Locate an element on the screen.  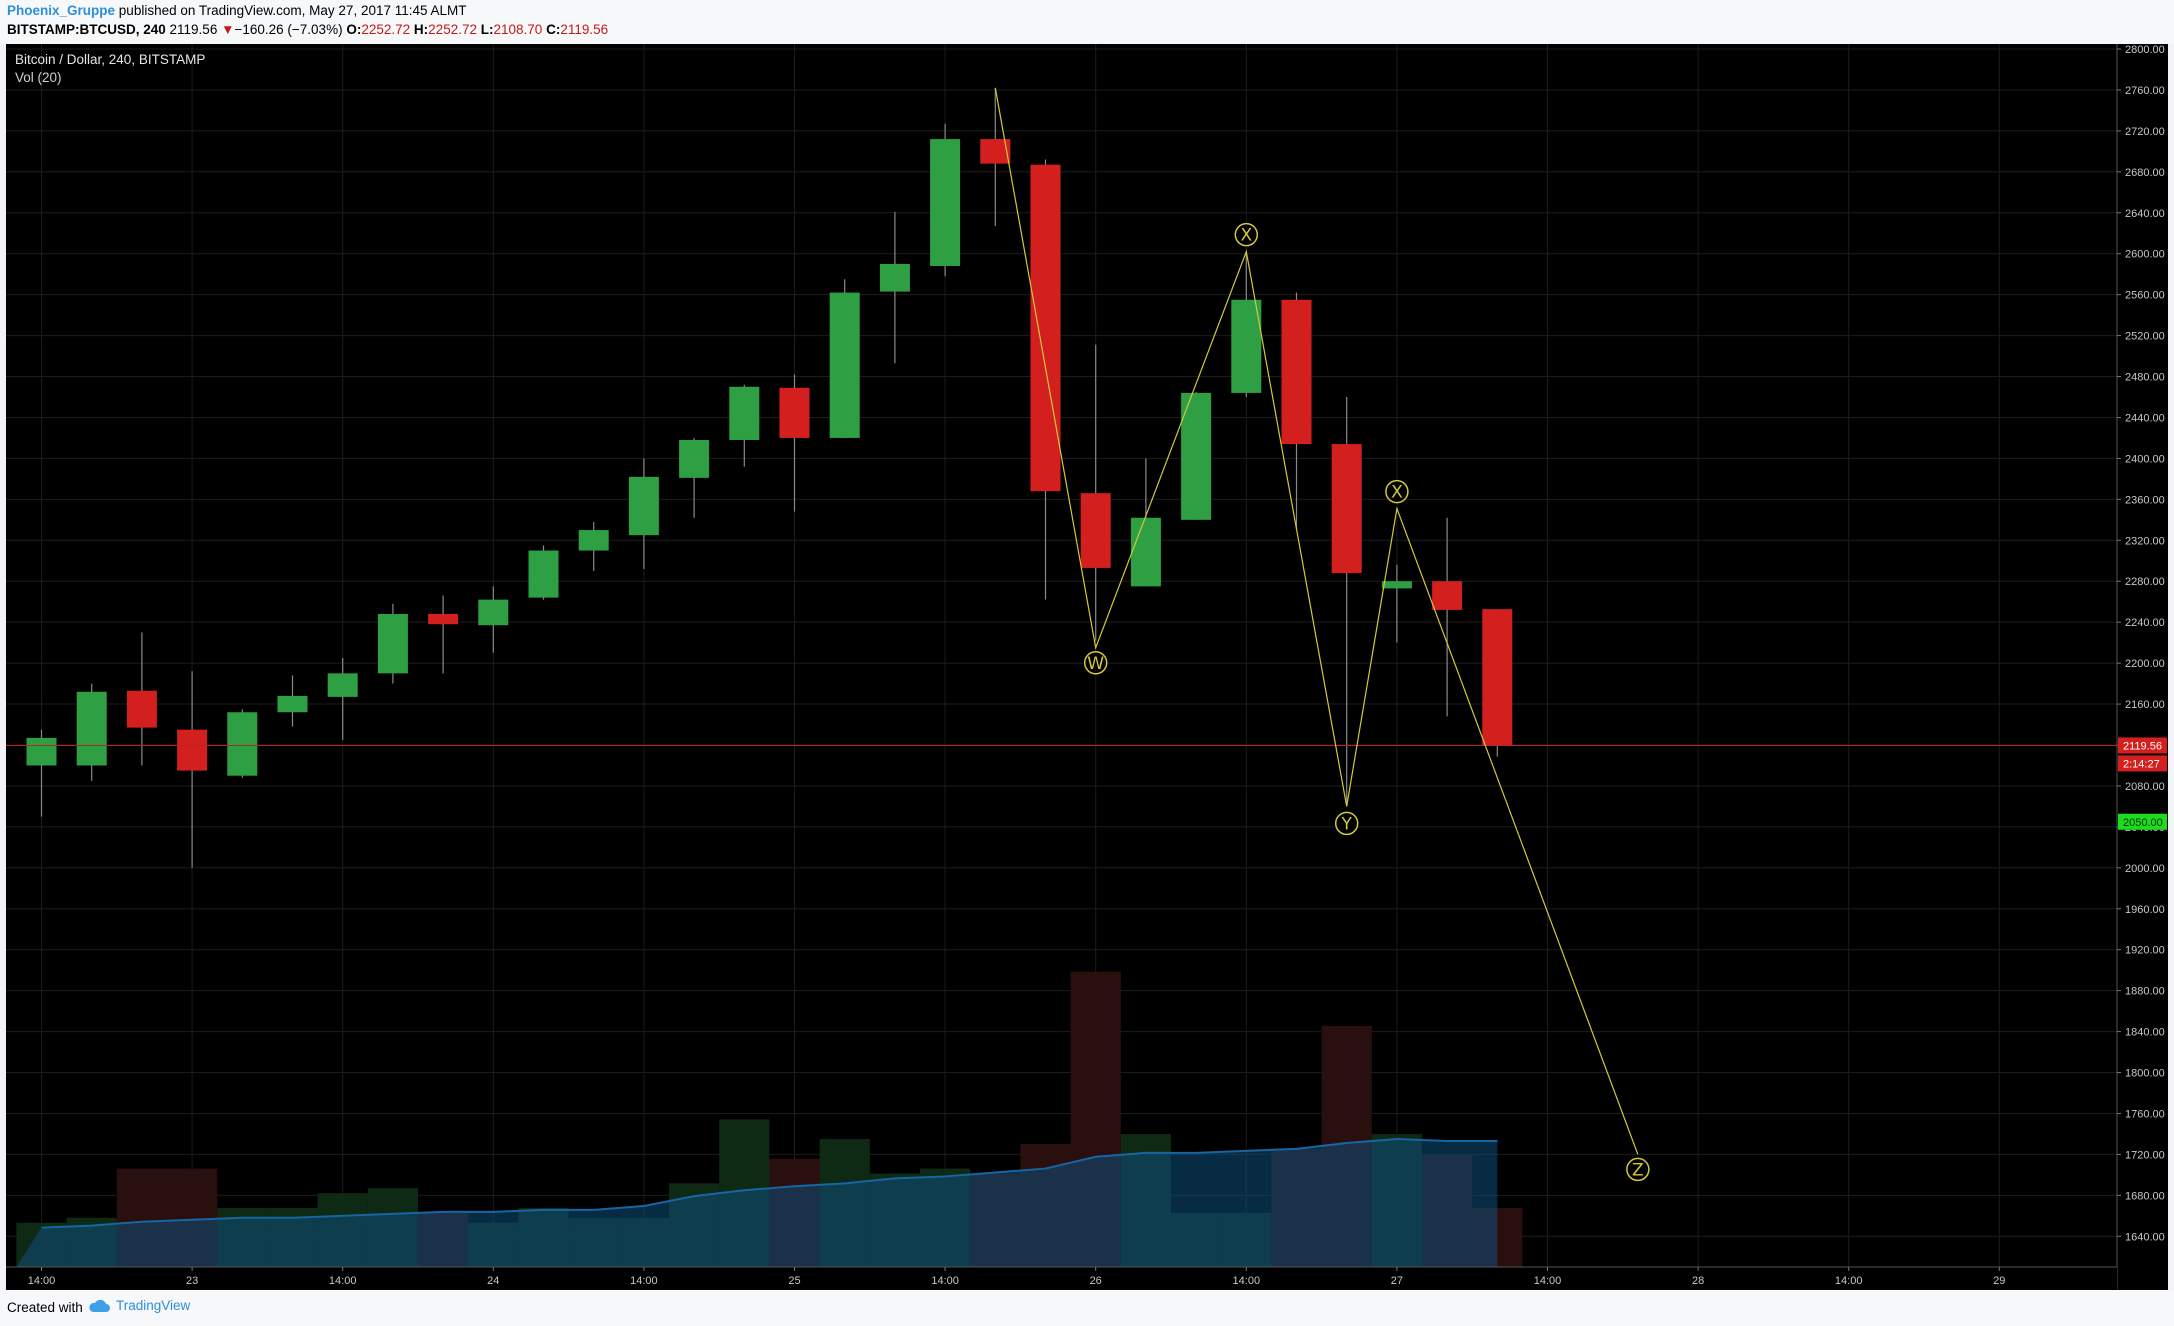
x-tick-label: 29 is located at coordinates (1999, 1281).